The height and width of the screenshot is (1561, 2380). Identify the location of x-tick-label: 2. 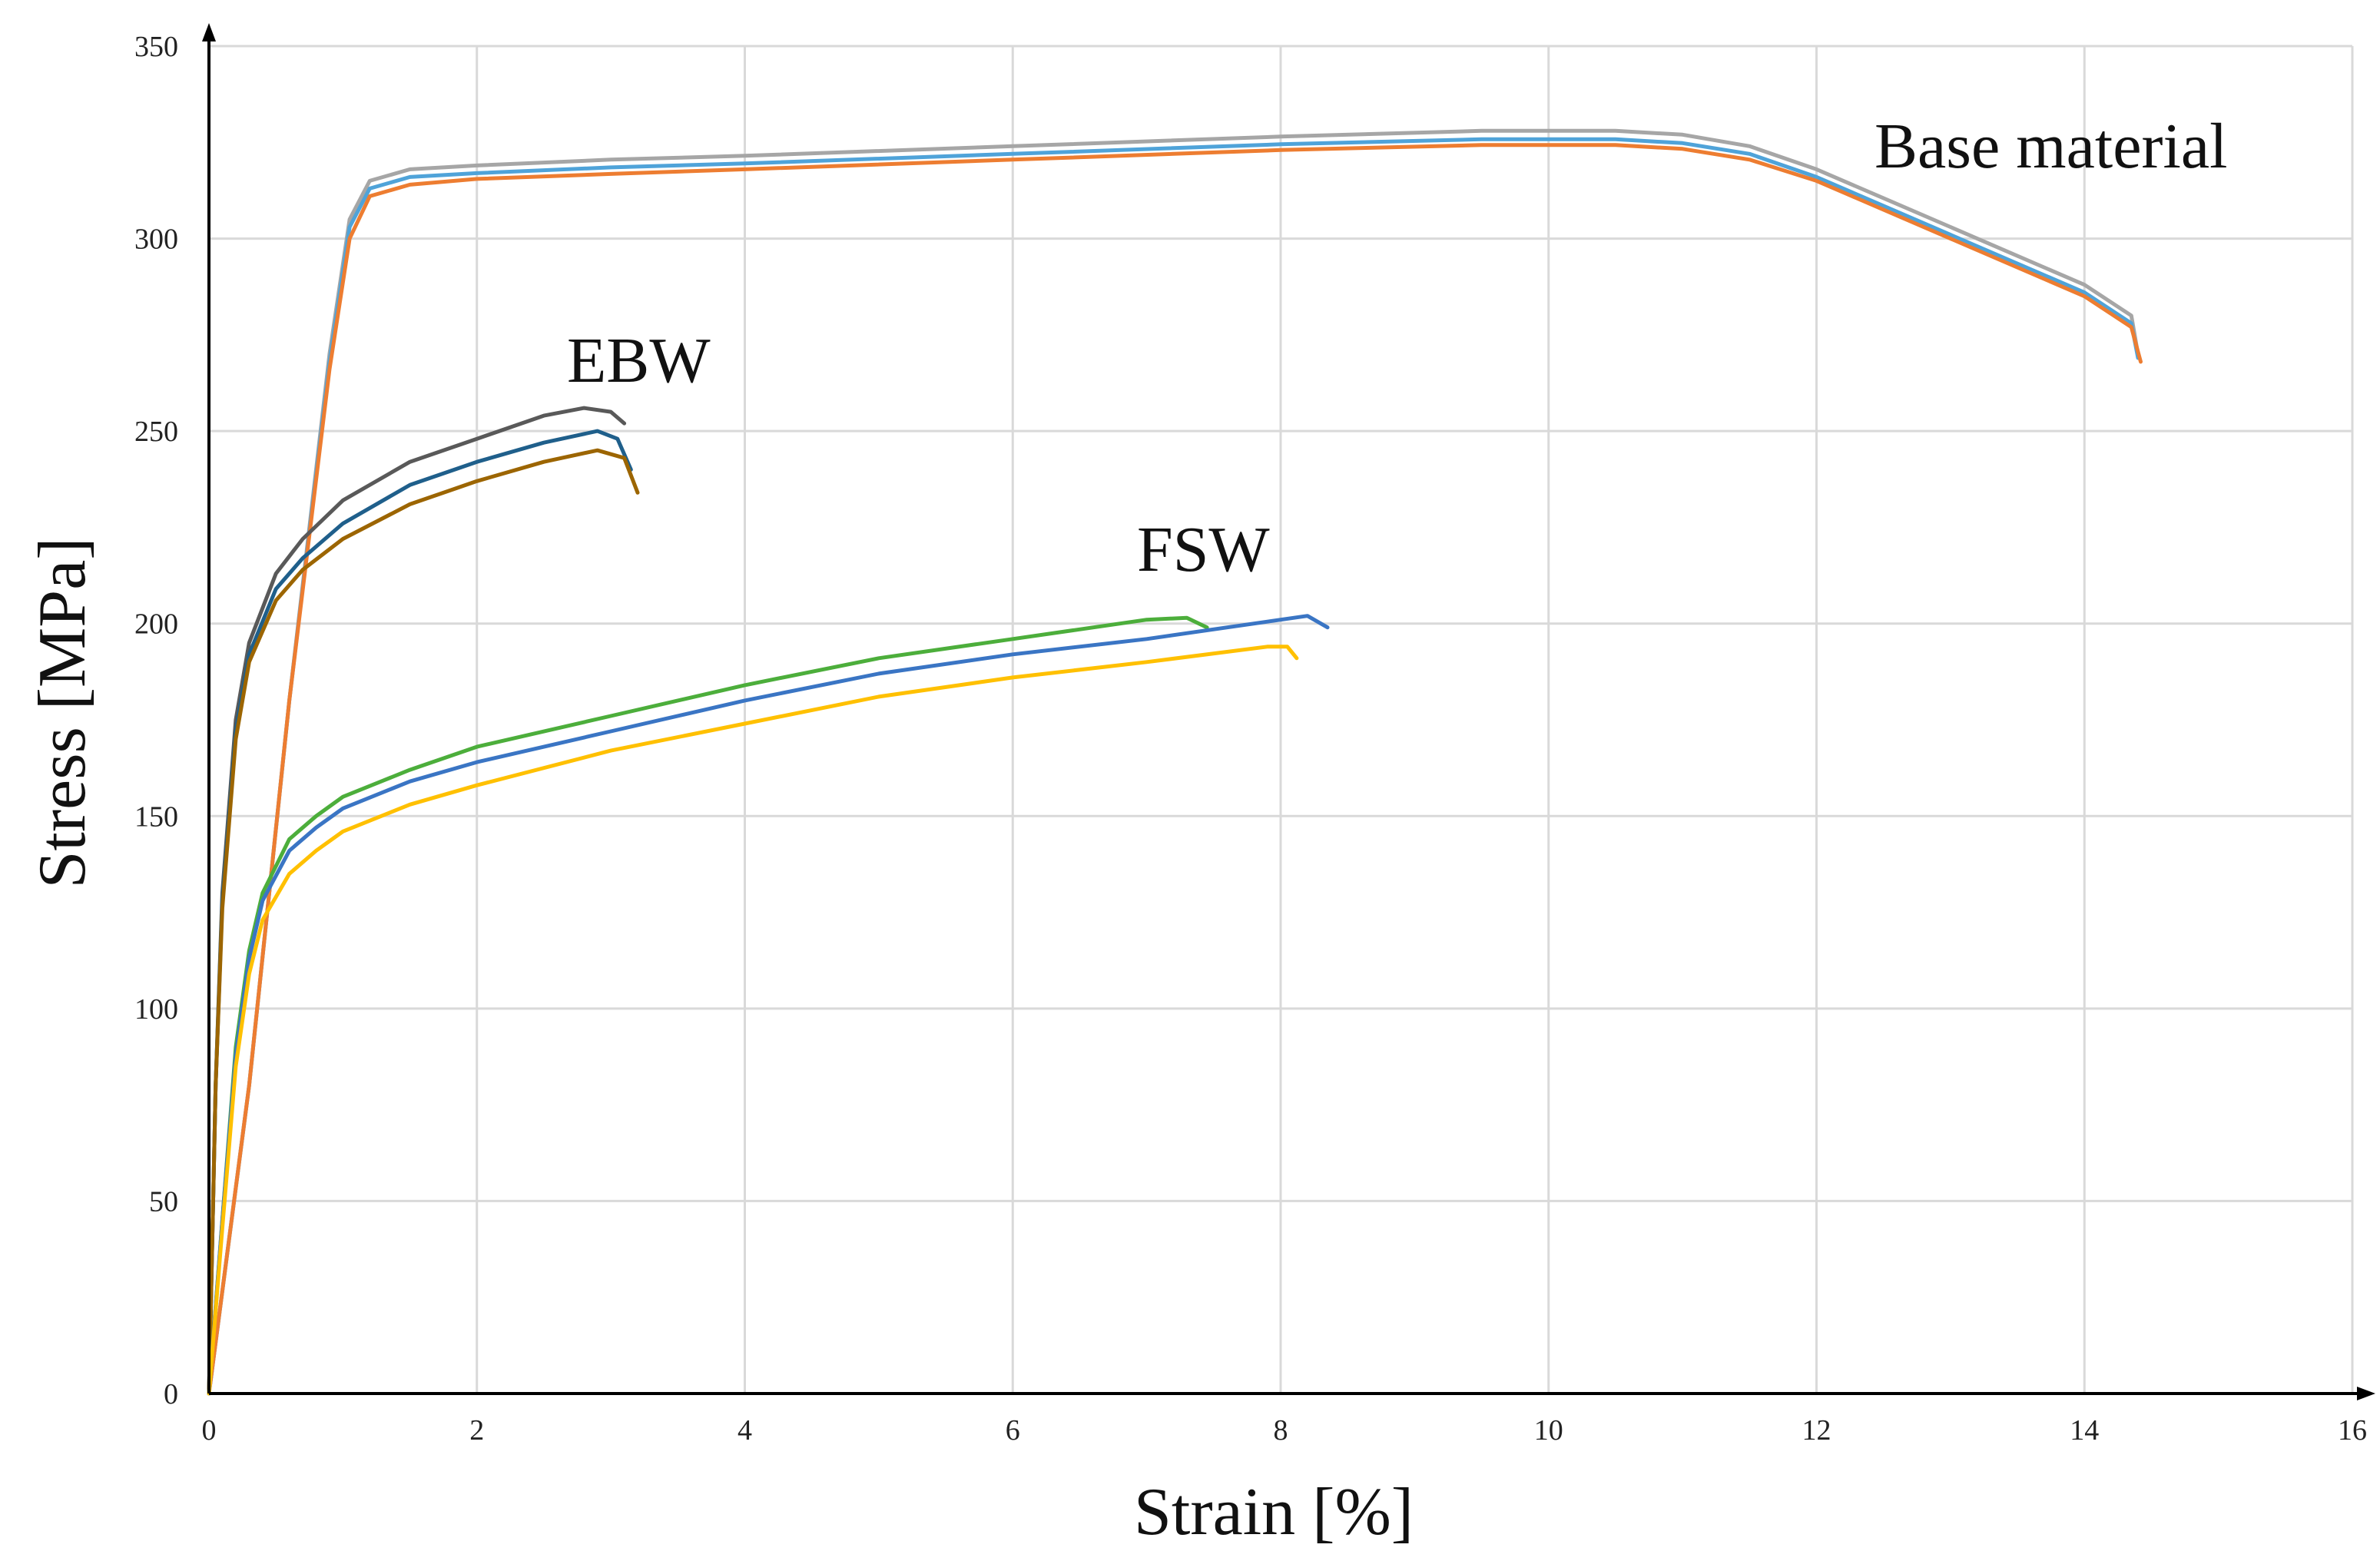
(476, 1430).